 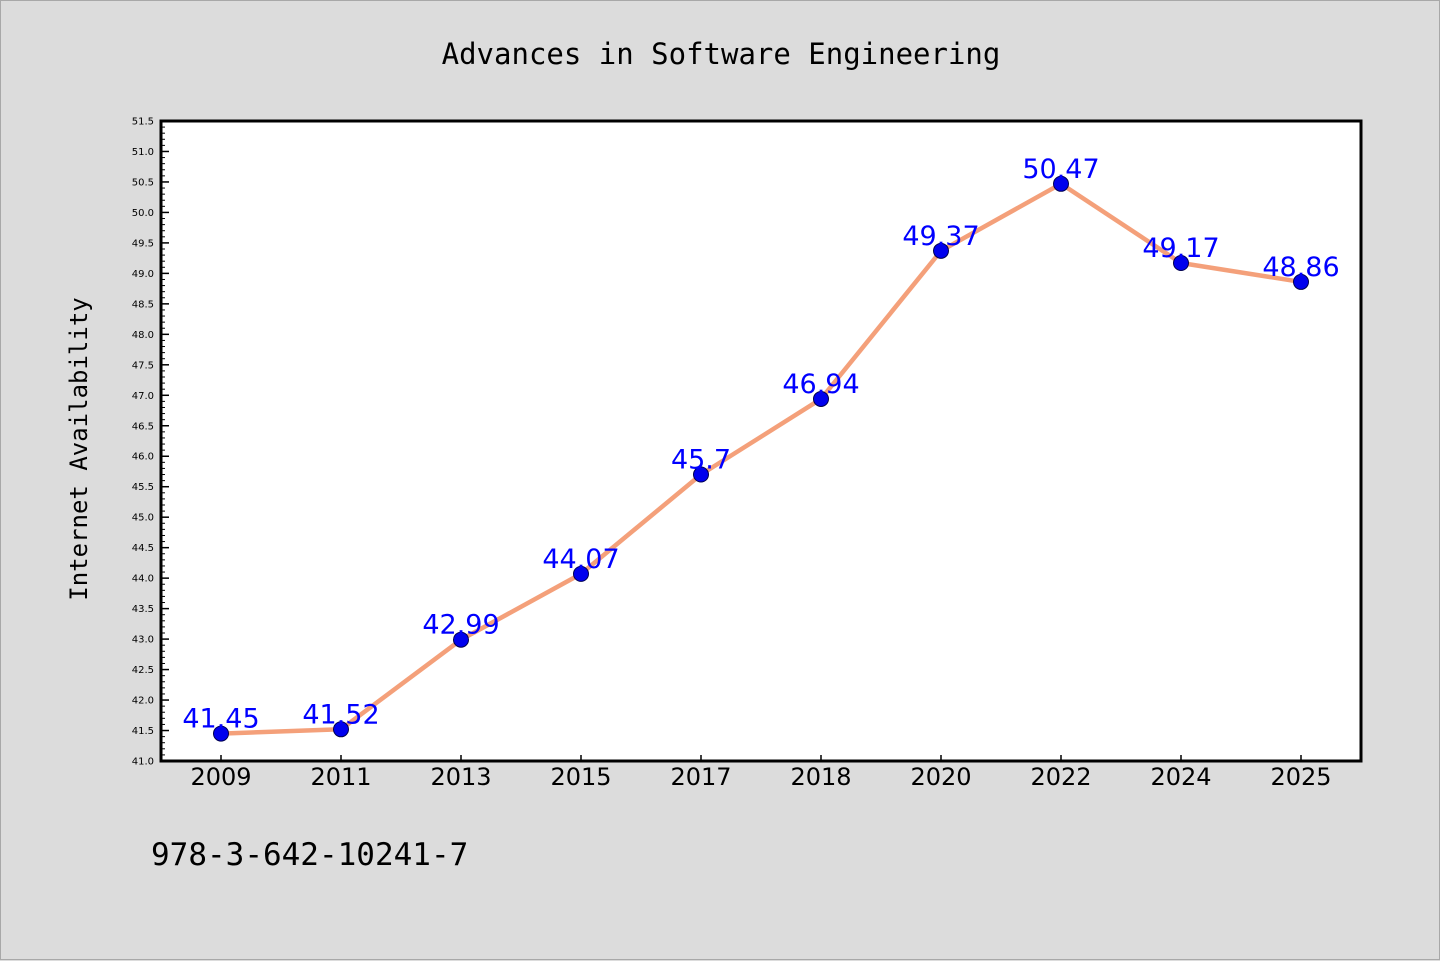 What do you see at coordinates (700, 777) in the screenshot?
I see `x-tick-label: 2017` at bounding box center [700, 777].